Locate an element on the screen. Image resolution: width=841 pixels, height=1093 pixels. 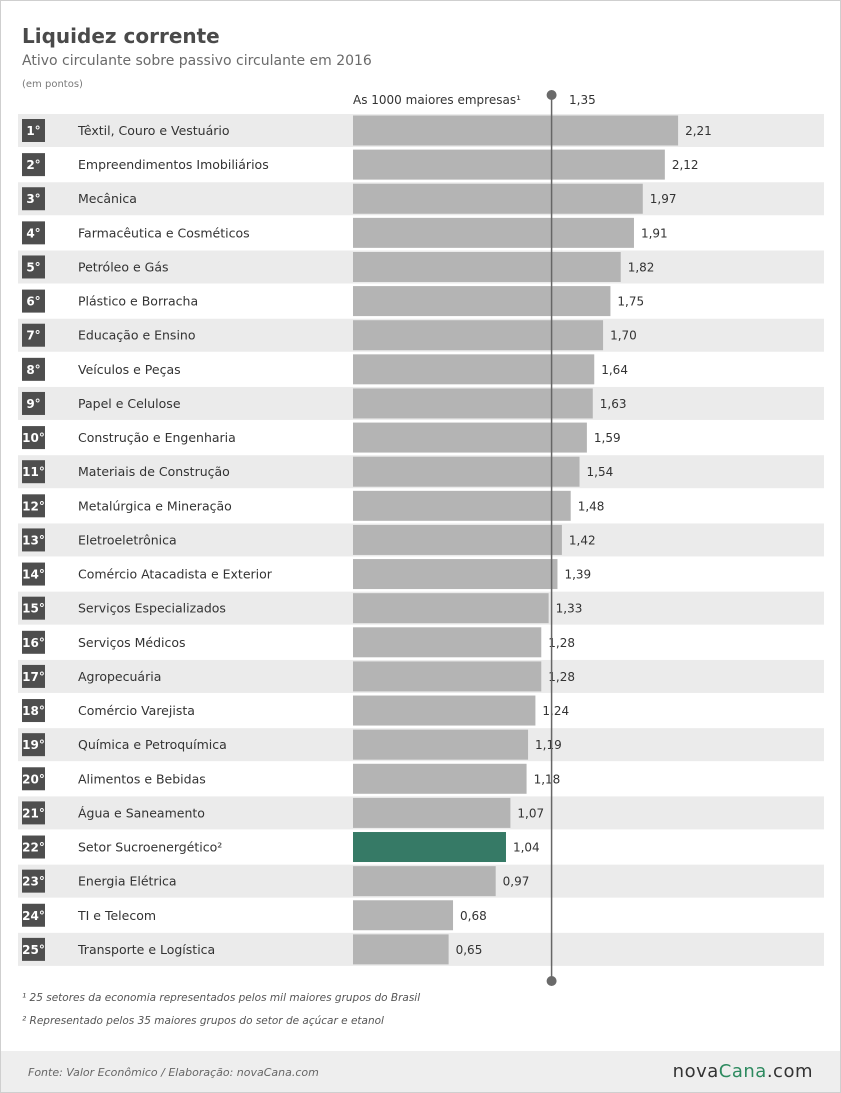
rank-label: 9° is located at coordinates (33, 404).